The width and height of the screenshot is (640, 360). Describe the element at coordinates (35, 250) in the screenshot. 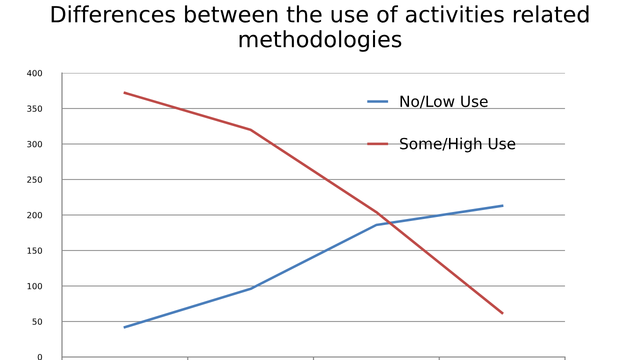

I see `y-tick-label: 150` at that location.